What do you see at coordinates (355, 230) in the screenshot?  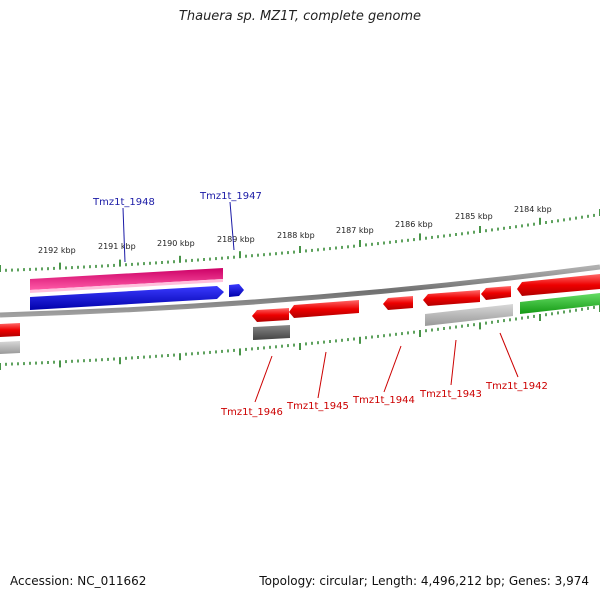 I see `scale-label: 2187 kbp` at bounding box center [355, 230].